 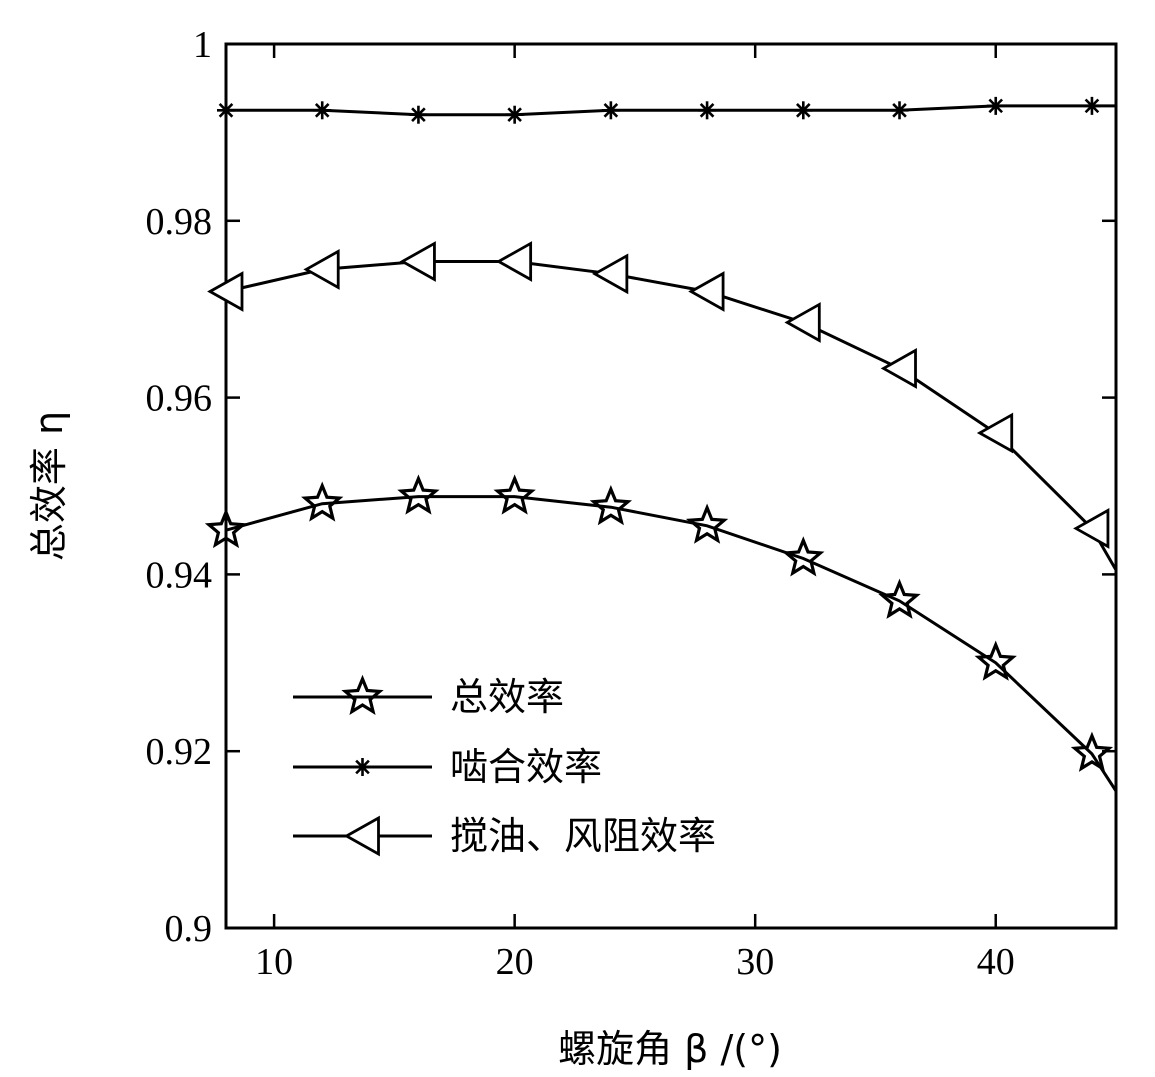 What do you see at coordinates (526, 767) in the screenshot?
I see `legend-label: 啮合效率` at bounding box center [526, 767].